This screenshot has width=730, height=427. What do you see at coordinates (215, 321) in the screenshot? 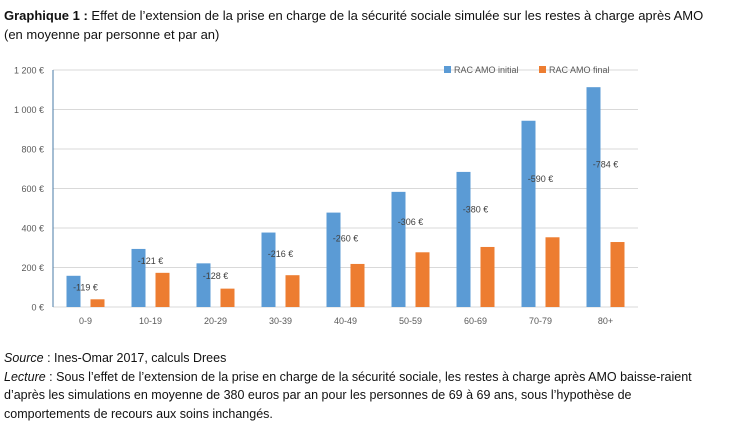
I see `x-tick-label: 20-29` at bounding box center [215, 321].